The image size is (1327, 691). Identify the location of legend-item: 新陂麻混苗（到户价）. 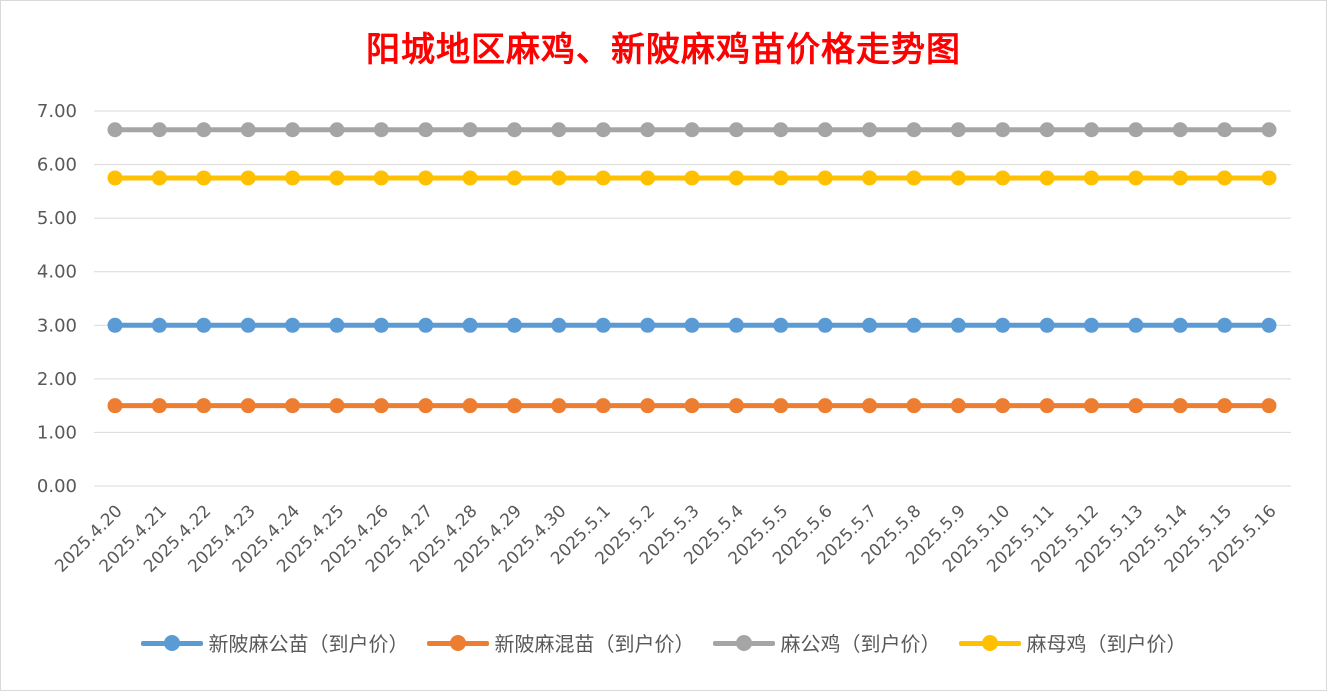
(560, 642).